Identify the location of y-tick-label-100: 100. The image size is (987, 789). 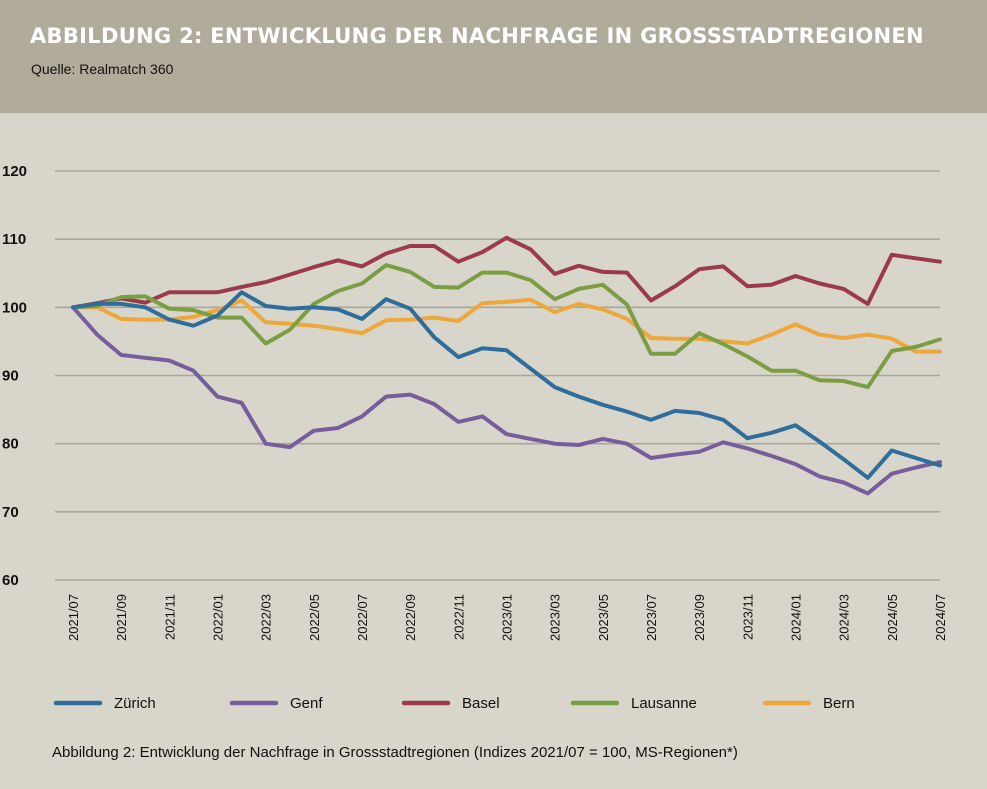
(14, 307).